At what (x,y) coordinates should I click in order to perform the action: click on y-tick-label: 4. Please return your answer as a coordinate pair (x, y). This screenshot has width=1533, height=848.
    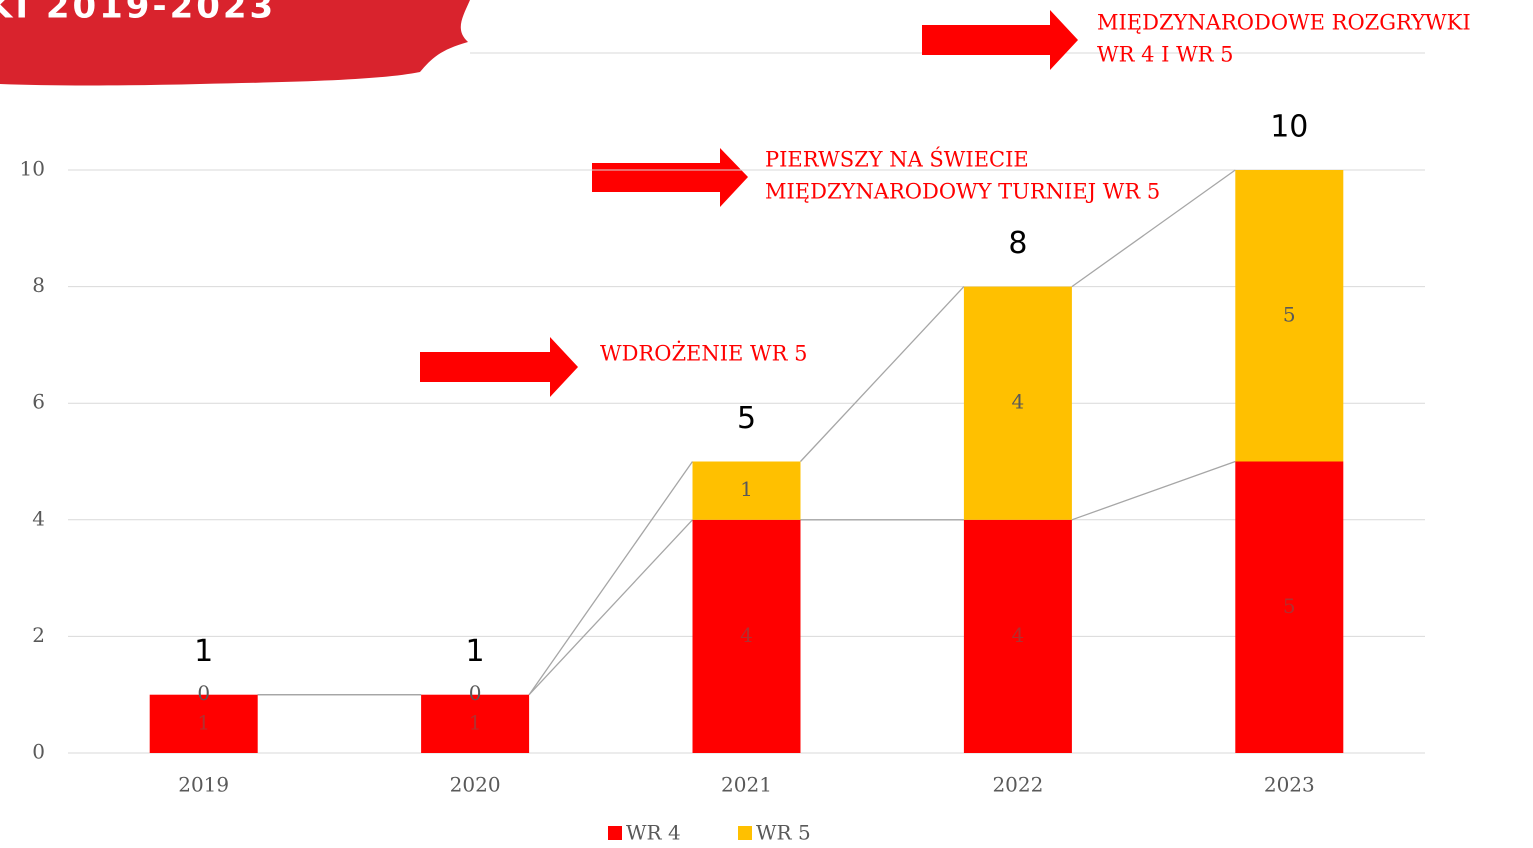
    Looking at the image, I should click on (38, 518).